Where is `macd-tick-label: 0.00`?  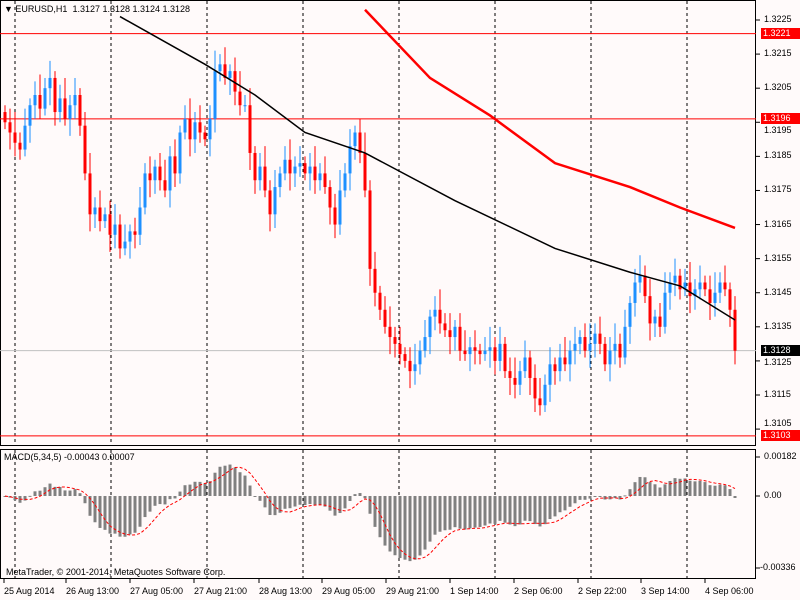 macd-tick-label: 0.00 is located at coordinates (773, 495).